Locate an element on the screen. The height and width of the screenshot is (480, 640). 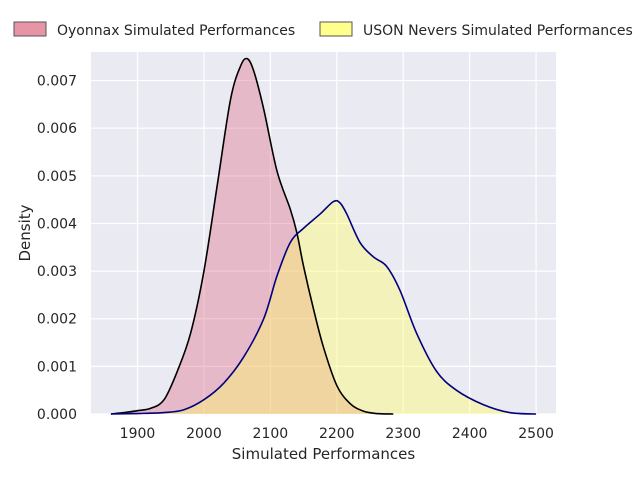
x-tick-label: 1900 is located at coordinates (138, 434).